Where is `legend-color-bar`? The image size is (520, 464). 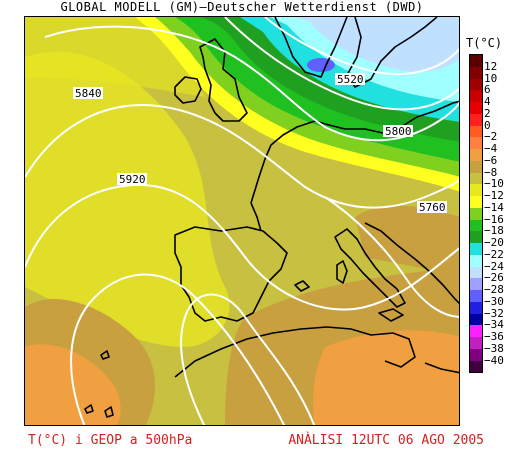 legend-color-bar is located at coordinates (476, 214).